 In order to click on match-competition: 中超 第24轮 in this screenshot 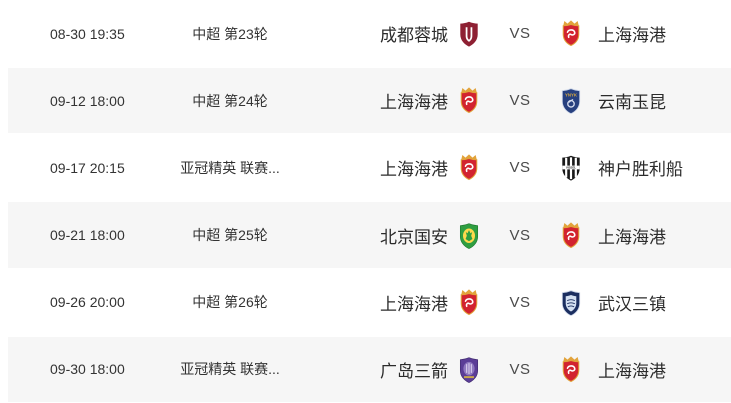, I will do `click(230, 100)`.